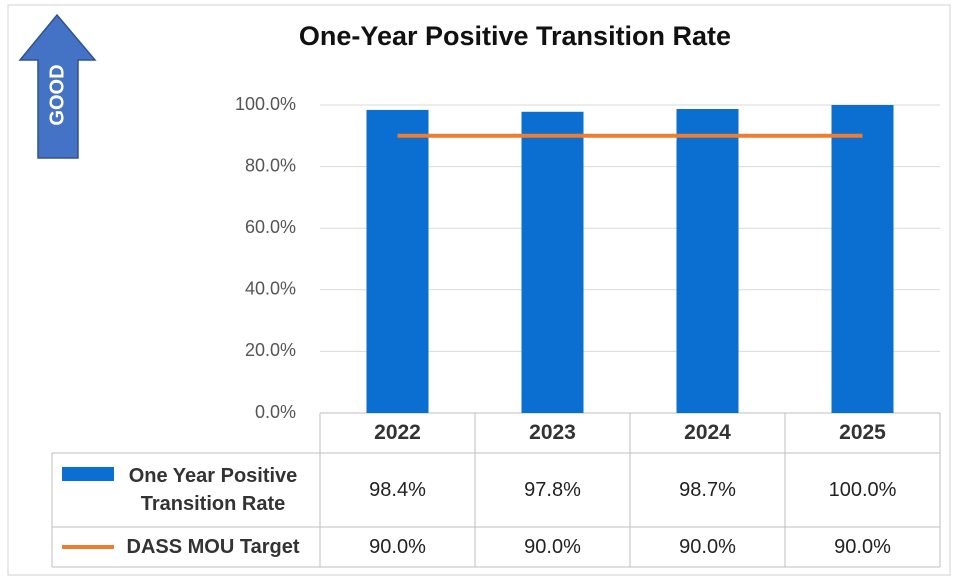 This screenshot has width=957, height=579. I want to click on category-label: 2022, so click(397, 432).